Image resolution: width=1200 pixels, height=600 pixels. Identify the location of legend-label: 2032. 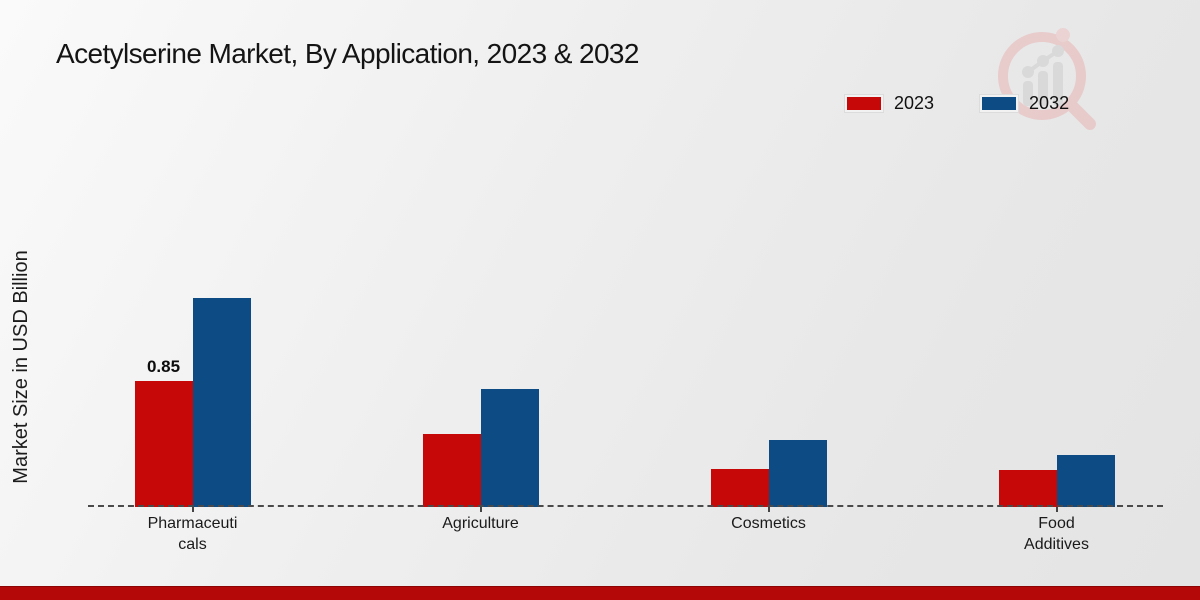
(1049, 103).